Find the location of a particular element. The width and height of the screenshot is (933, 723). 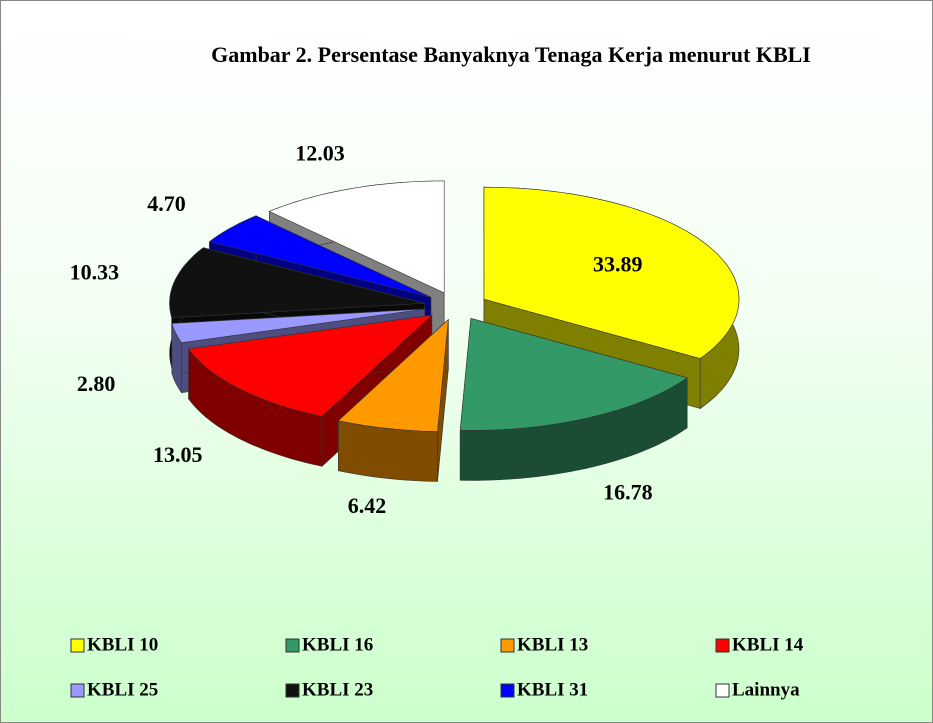

data-label: 10.33 is located at coordinates (95, 272).